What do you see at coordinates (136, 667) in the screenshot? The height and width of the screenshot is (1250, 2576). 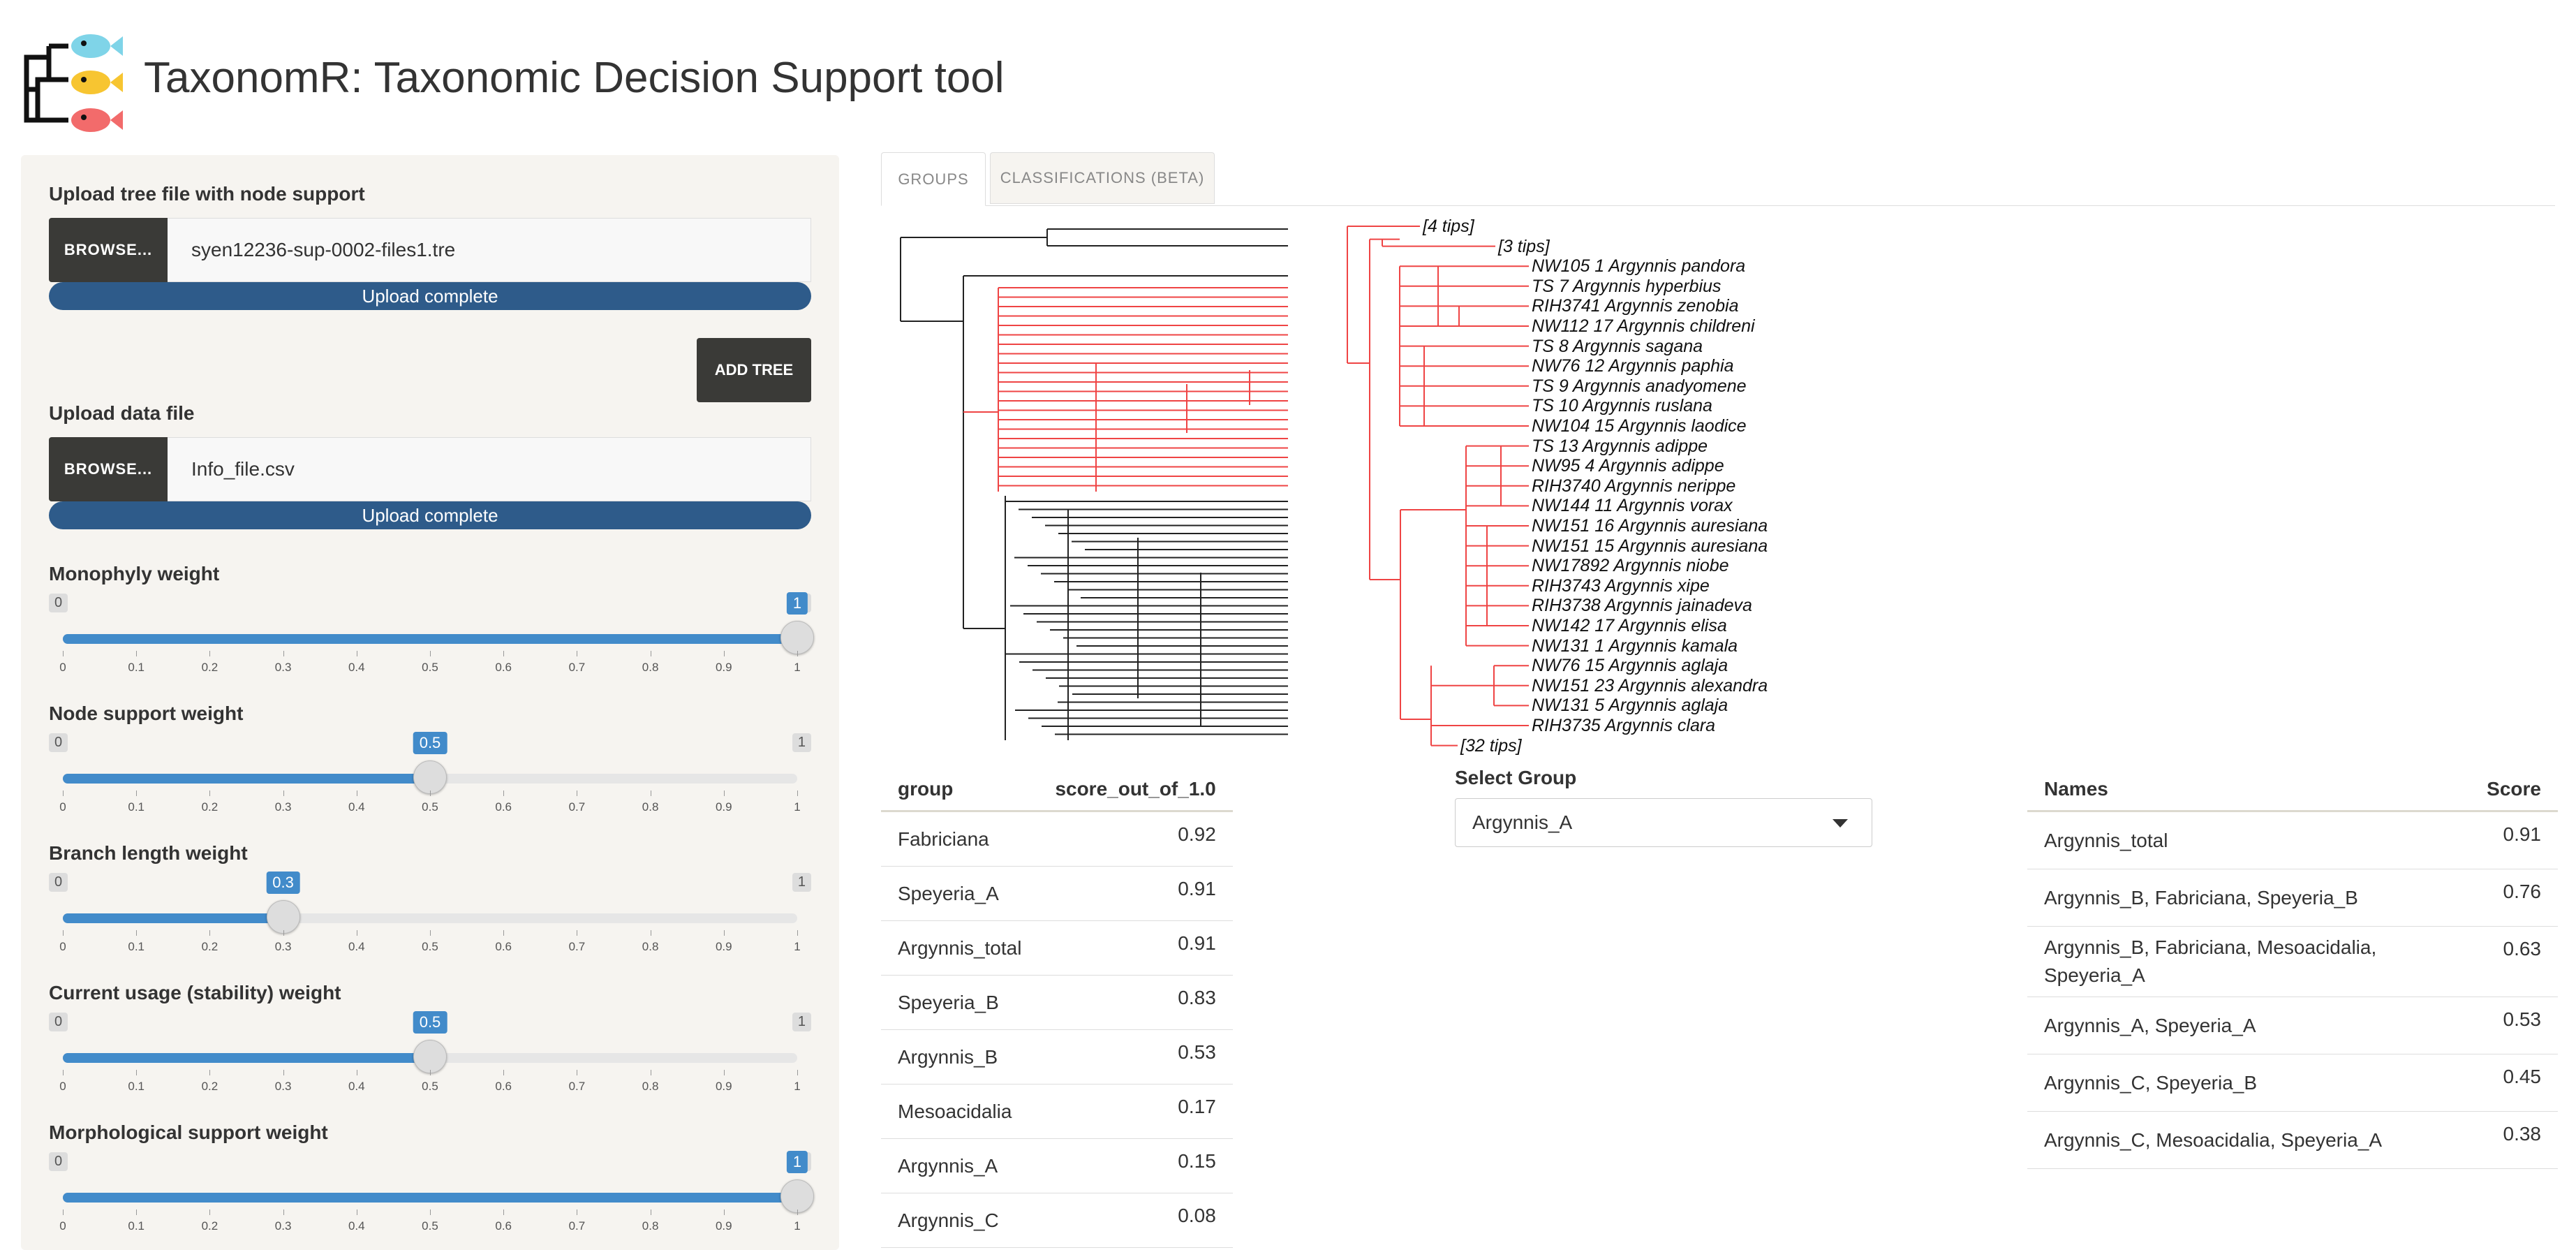 I see `slider-tick-label: 0.1` at bounding box center [136, 667].